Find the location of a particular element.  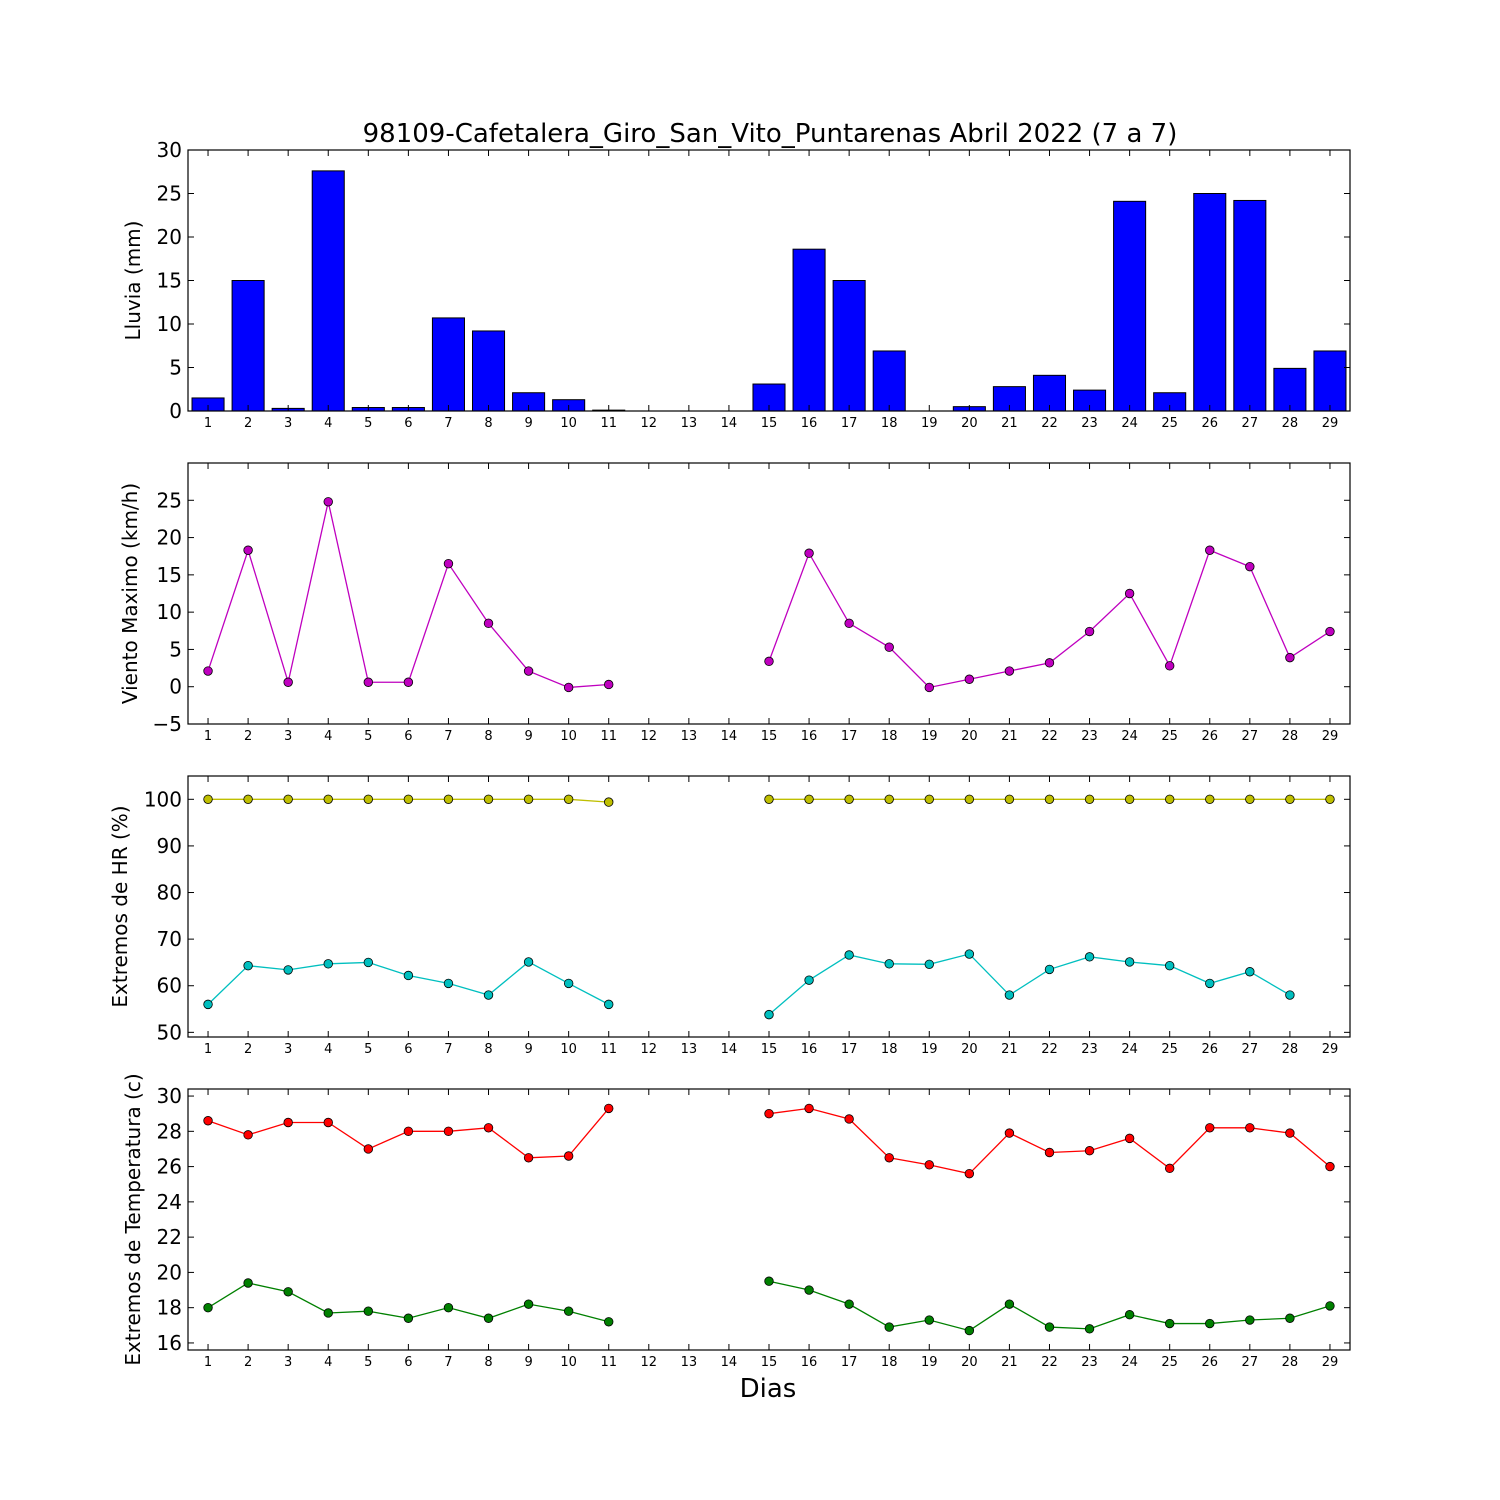

rain-xtick-label: 1 is located at coordinates (208, 423).